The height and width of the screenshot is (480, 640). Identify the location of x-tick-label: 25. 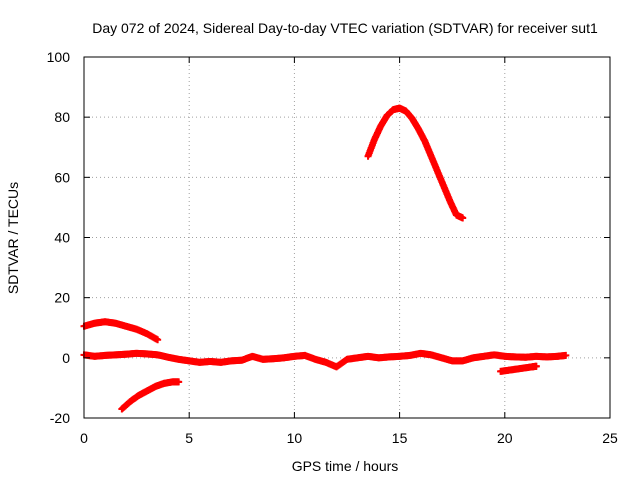
(610, 438).